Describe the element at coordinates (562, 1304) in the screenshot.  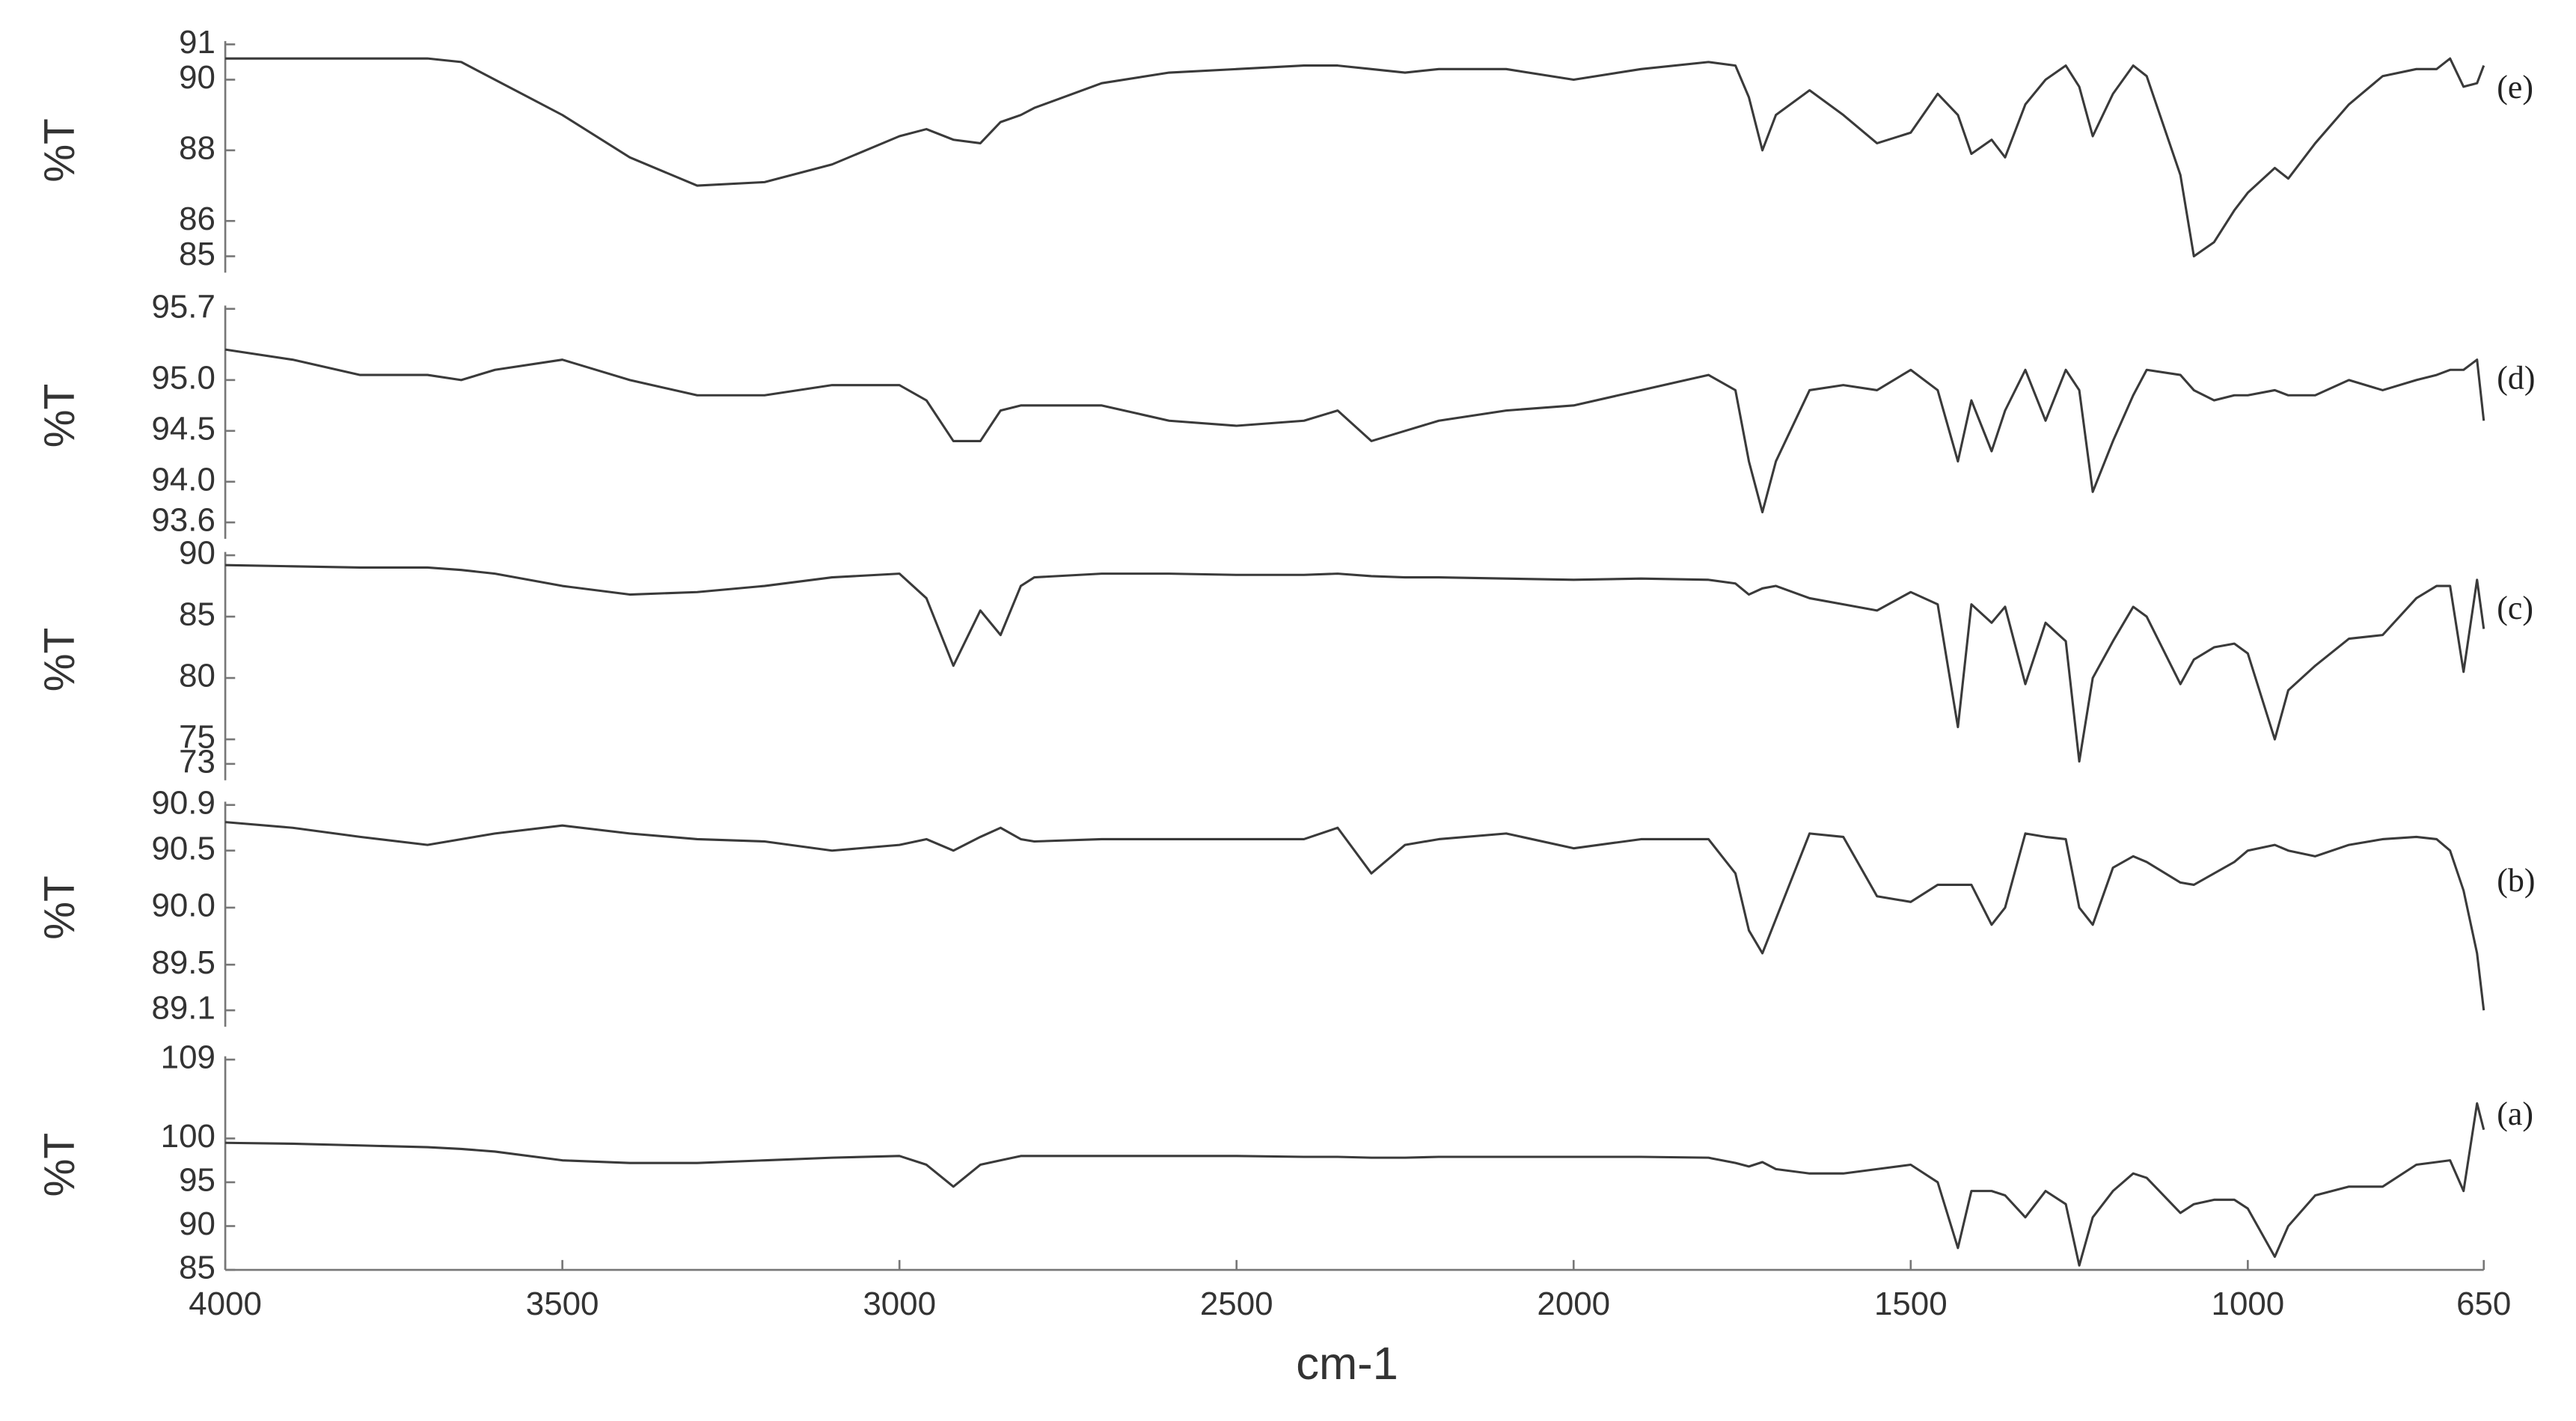
I see `x-tick-label: 3500` at that location.